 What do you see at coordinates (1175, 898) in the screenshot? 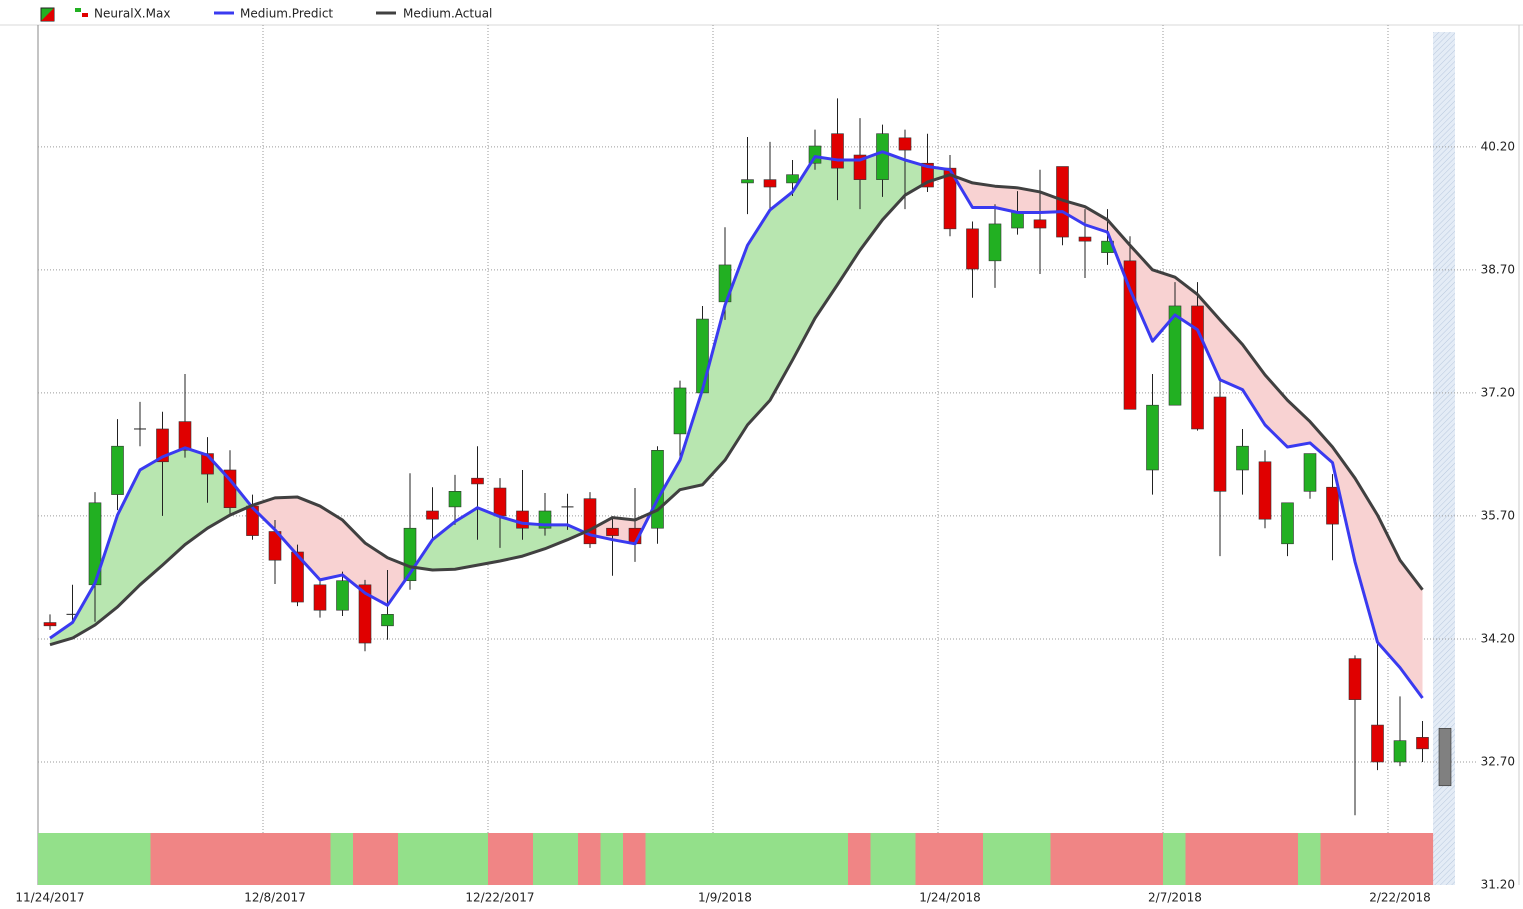
I see `x-tick-label: 2/7/2018` at bounding box center [1175, 898].